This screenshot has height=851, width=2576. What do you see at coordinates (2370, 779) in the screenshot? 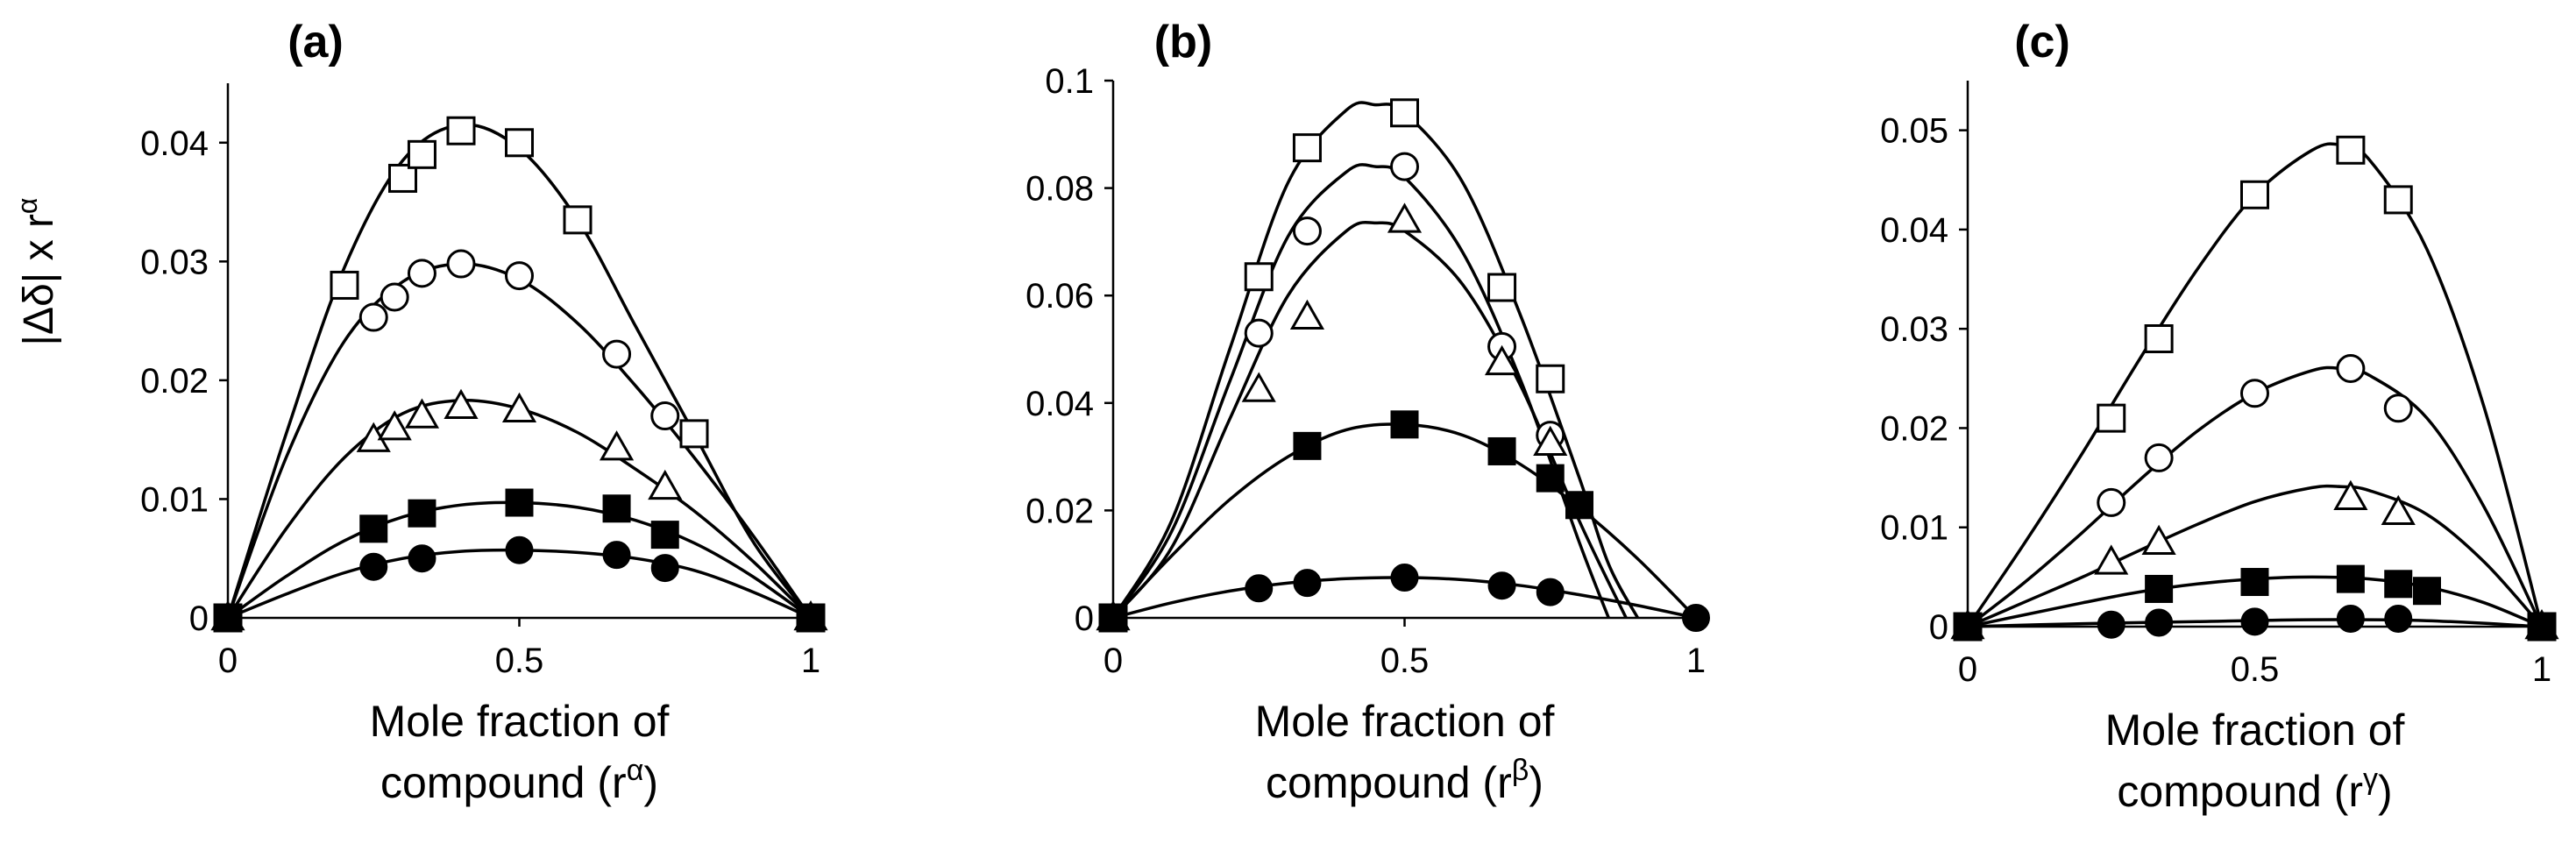
I see `x-axis-title-sup: γ` at bounding box center [2370, 779].